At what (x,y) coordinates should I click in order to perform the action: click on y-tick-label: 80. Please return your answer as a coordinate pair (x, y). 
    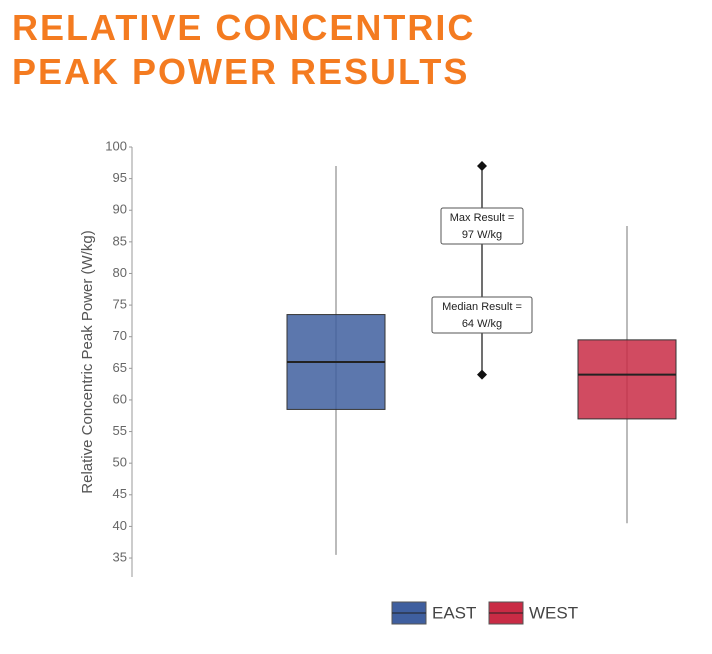
    Looking at the image, I should click on (120, 272).